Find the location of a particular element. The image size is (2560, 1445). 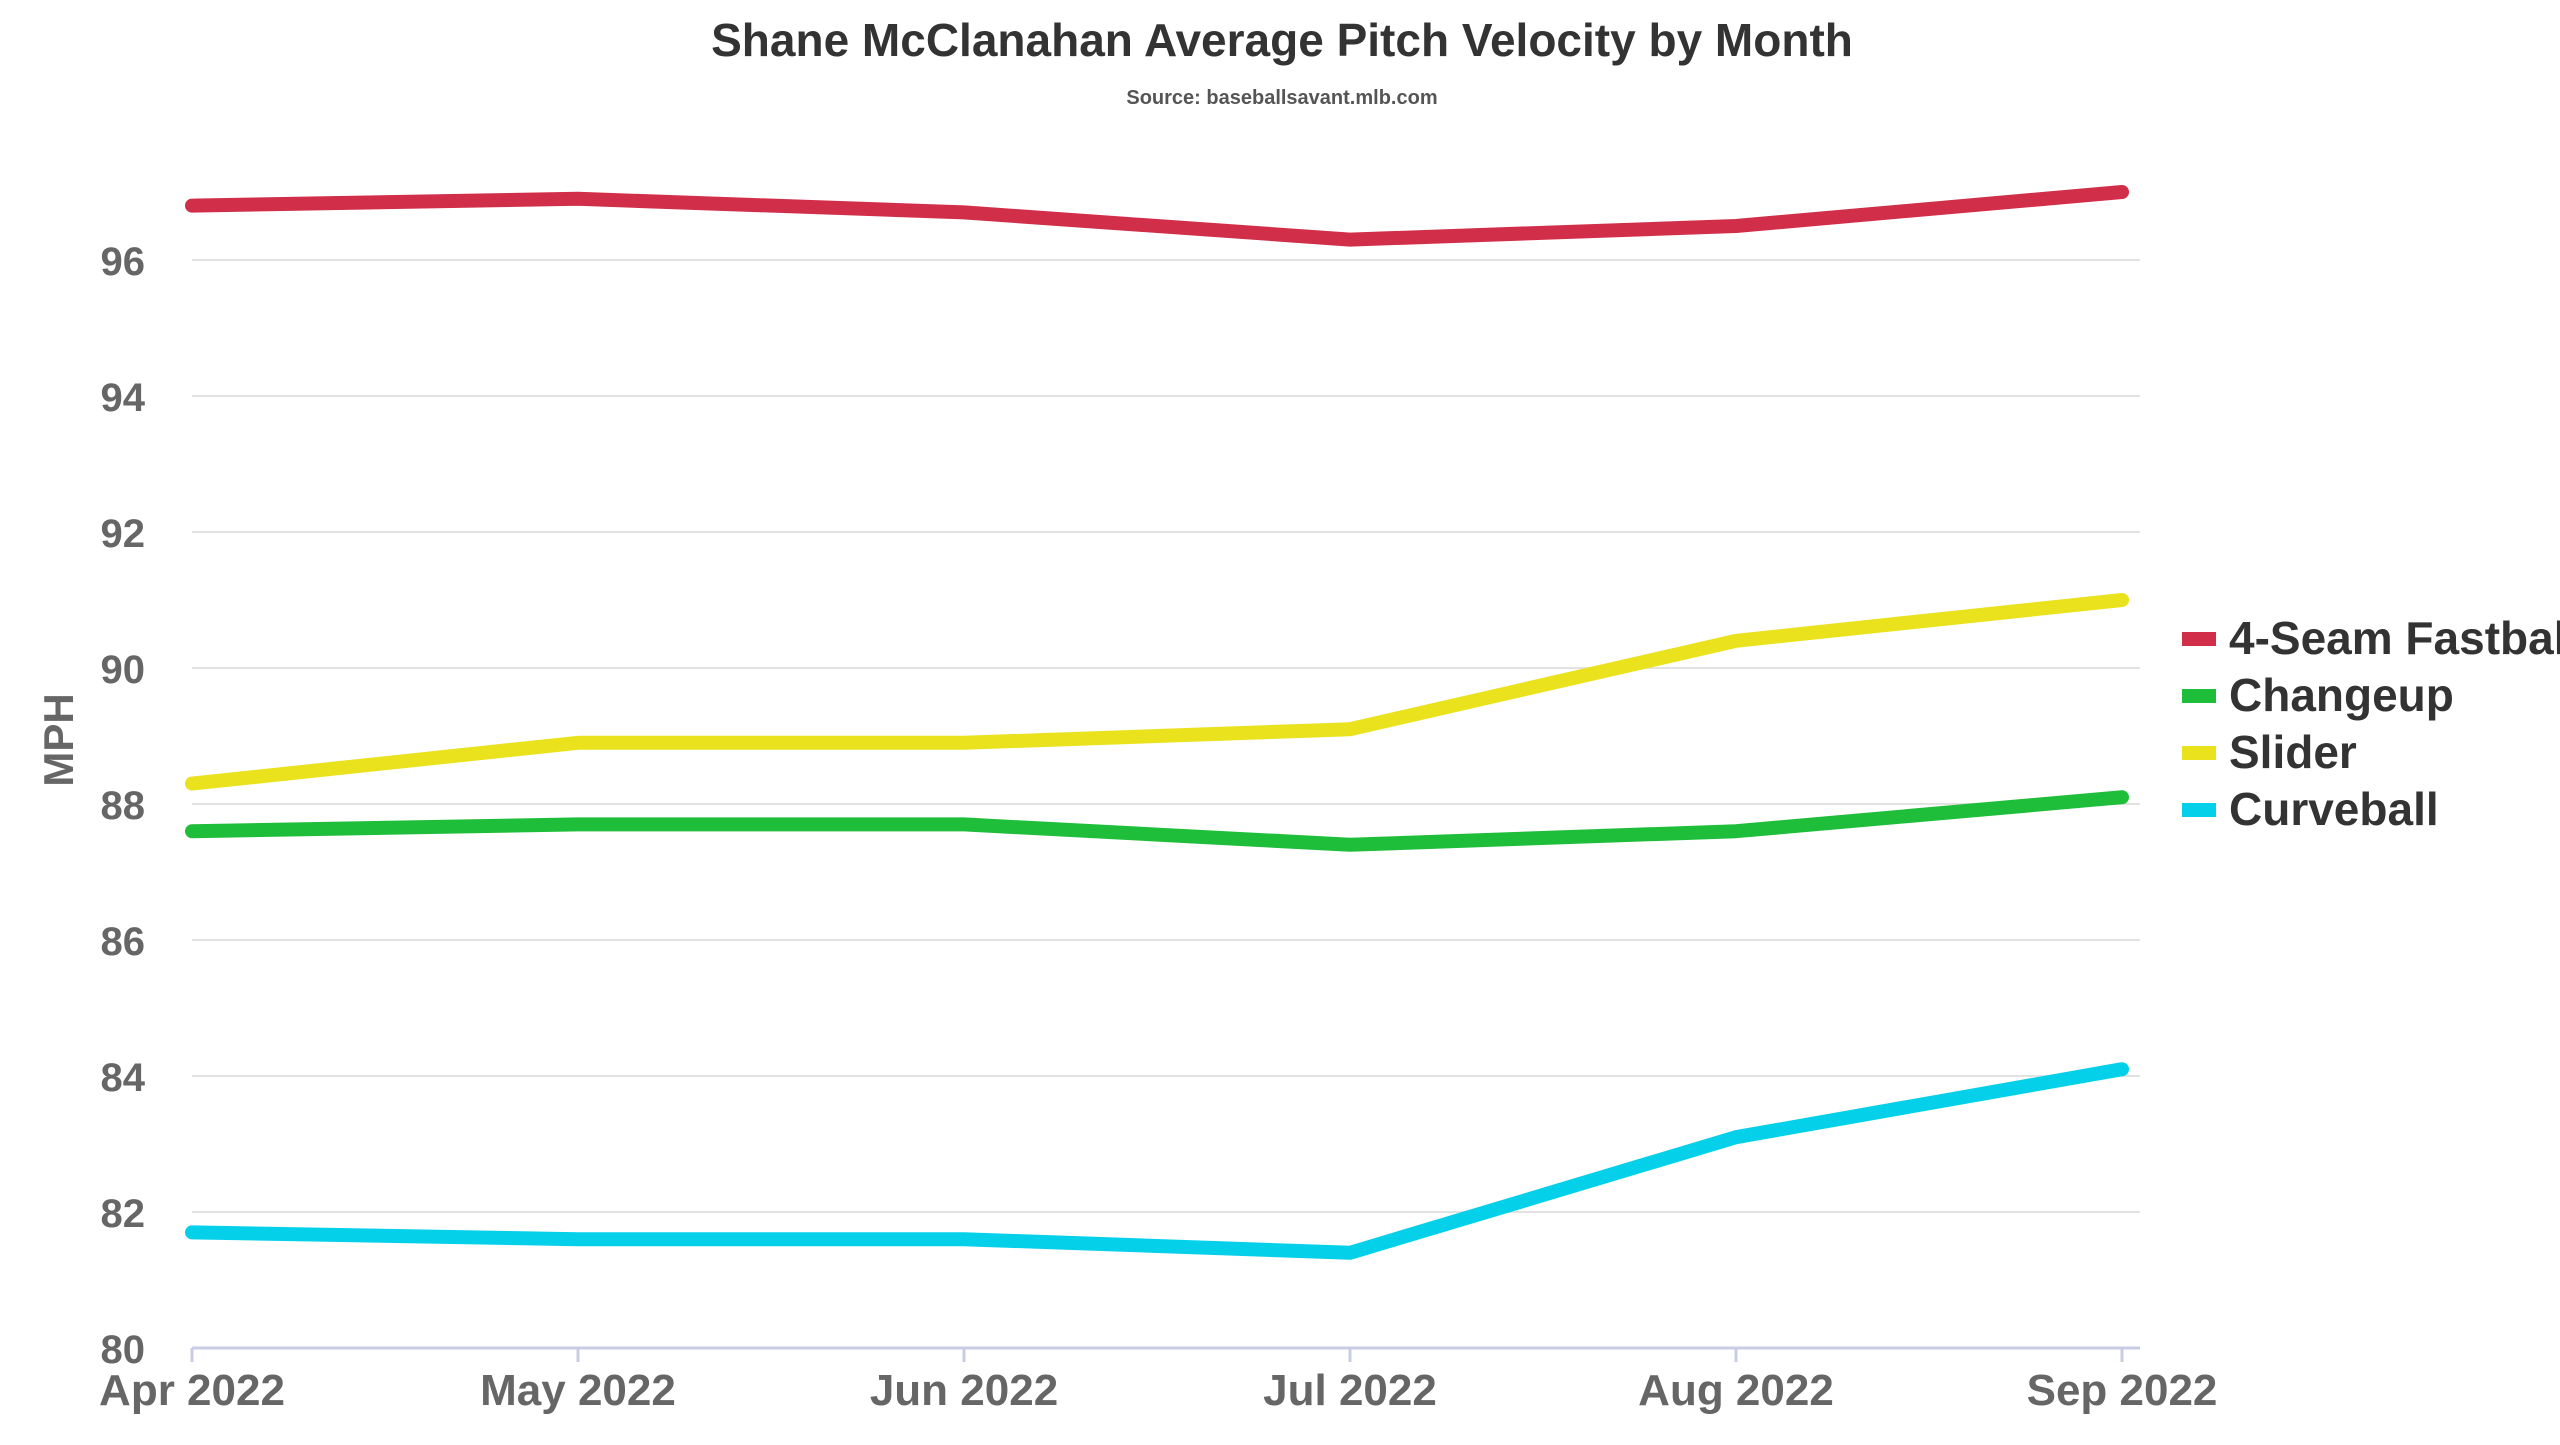

x-tick-label: Apr 2022 is located at coordinates (192, 1390).